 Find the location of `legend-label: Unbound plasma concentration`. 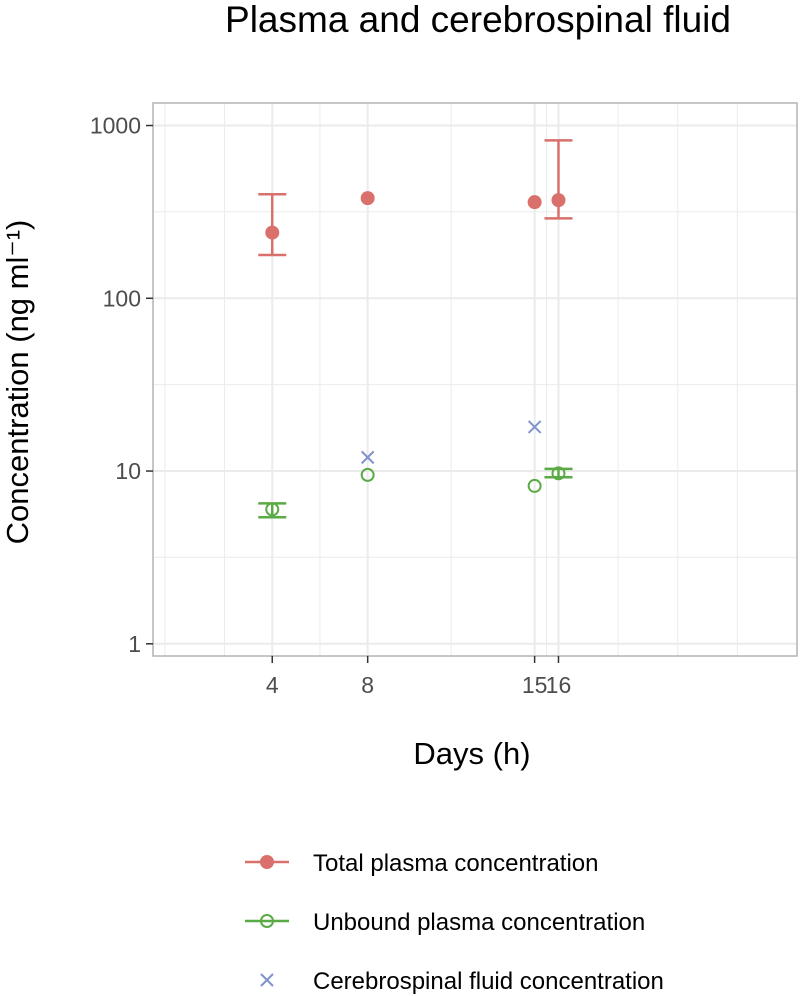

legend-label: Unbound plasma concentration is located at coordinates (479, 922).